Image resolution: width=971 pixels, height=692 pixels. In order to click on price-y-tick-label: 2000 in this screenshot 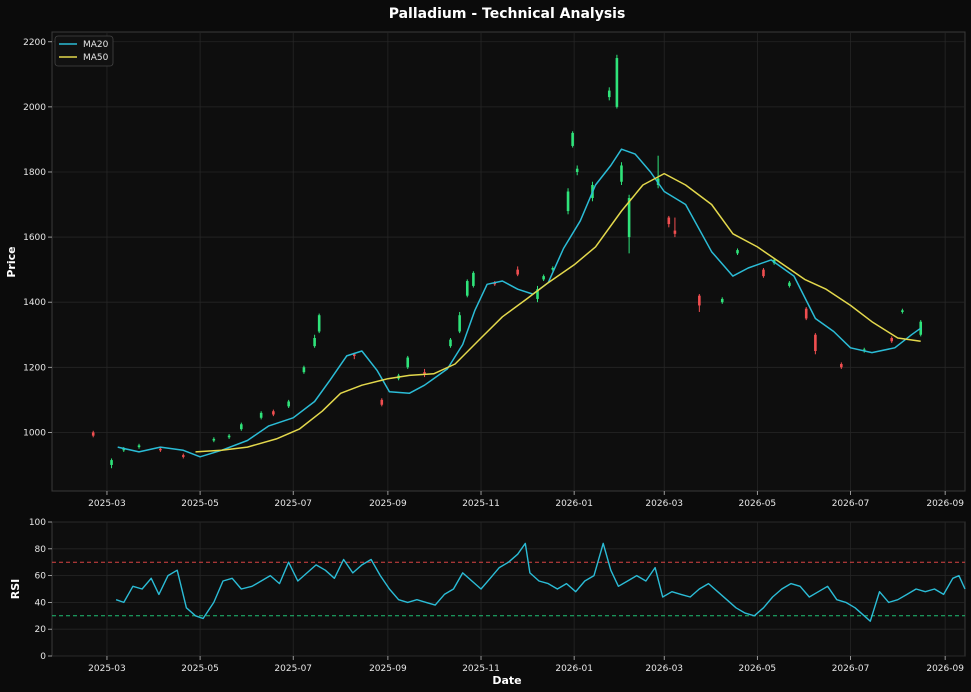, I will do `click(34, 108)`.